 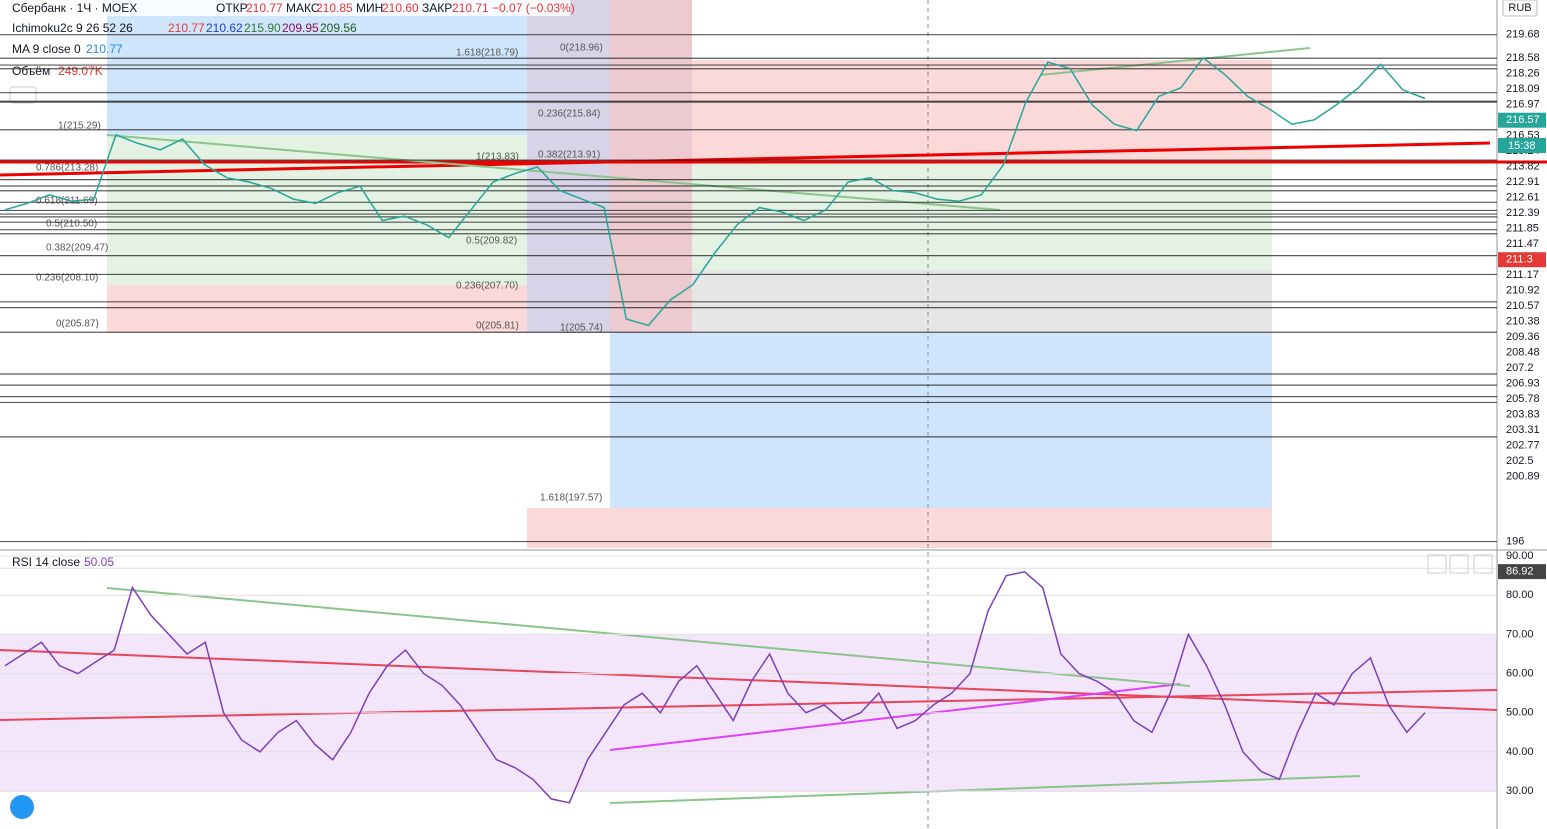 What do you see at coordinates (1523, 430) in the screenshot?
I see `y-tick-label: 203.31` at bounding box center [1523, 430].